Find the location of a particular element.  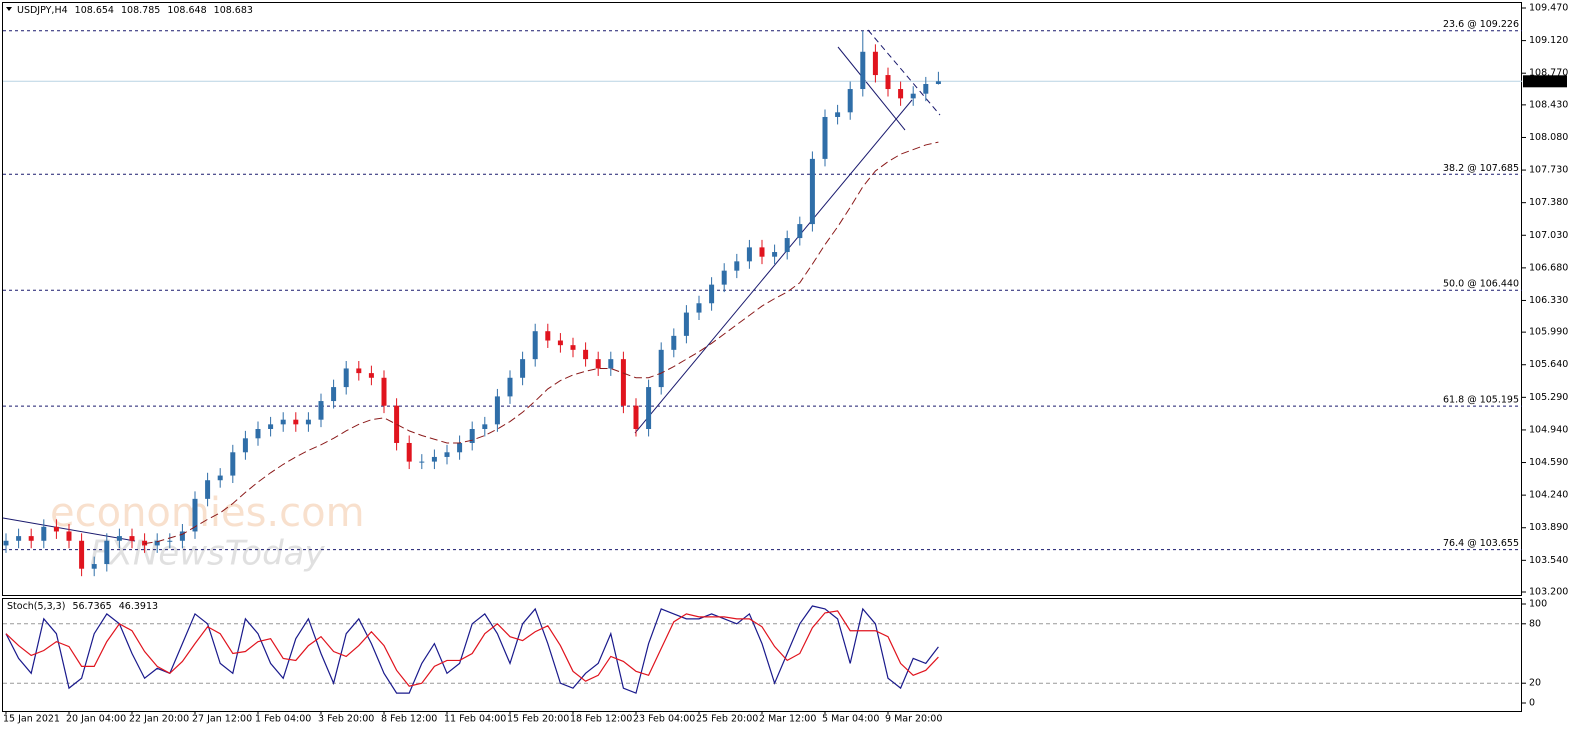

current-price-box is located at coordinates (1545, 81).